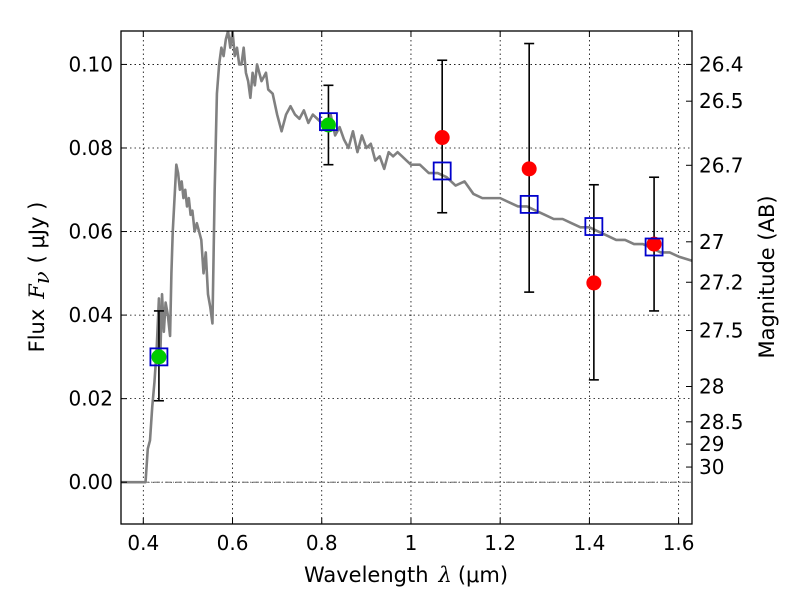 The image size is (800, 600). I want to click on y-tick-label: 0.04, so click(90, 315).